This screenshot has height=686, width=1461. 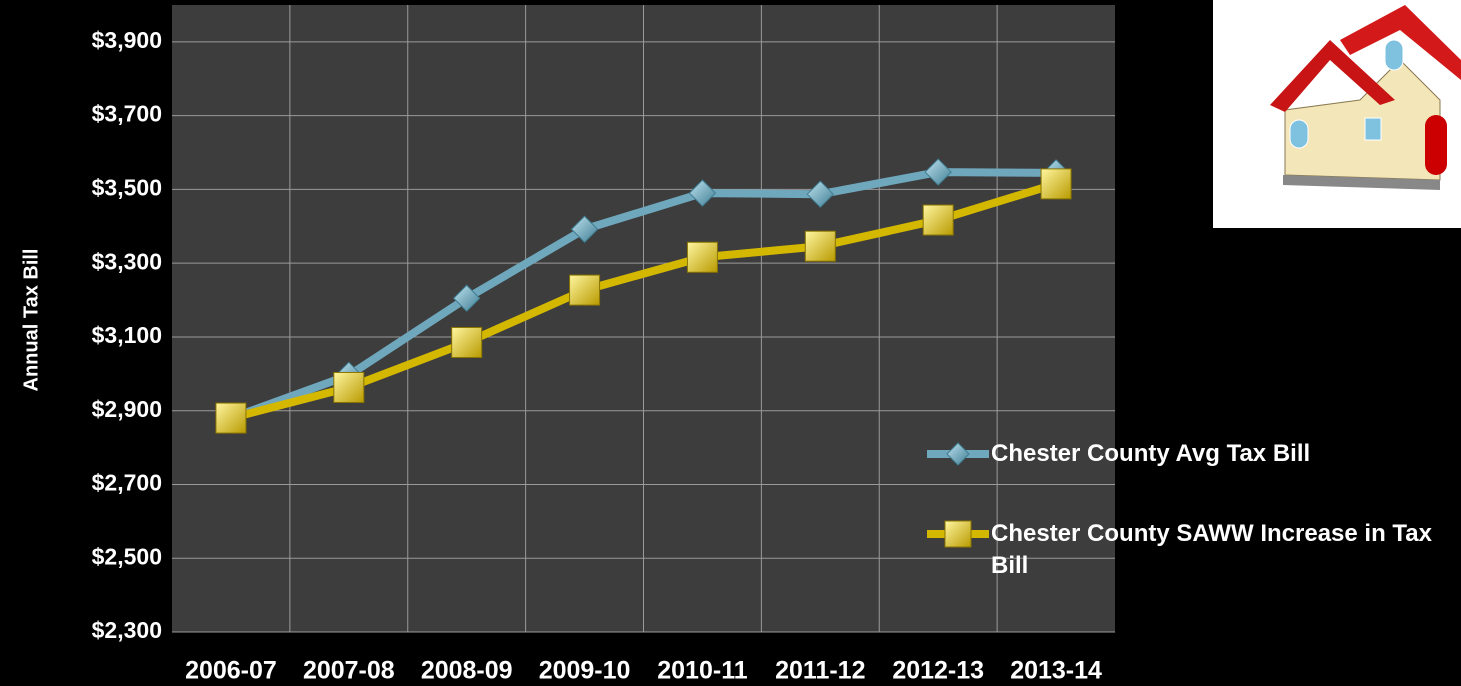 I want to click on legend-entry: Chester County SAWW Increase in Tax Bill, so click(x=1190, y=550).